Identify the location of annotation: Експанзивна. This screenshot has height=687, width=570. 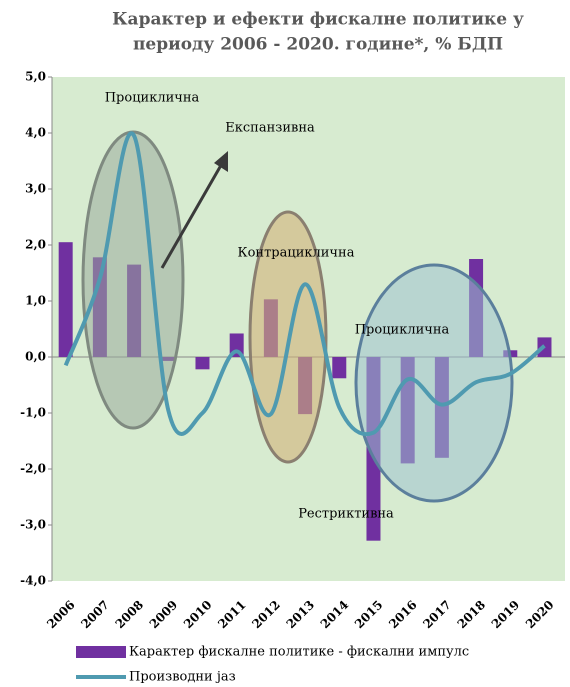
(270, 128).